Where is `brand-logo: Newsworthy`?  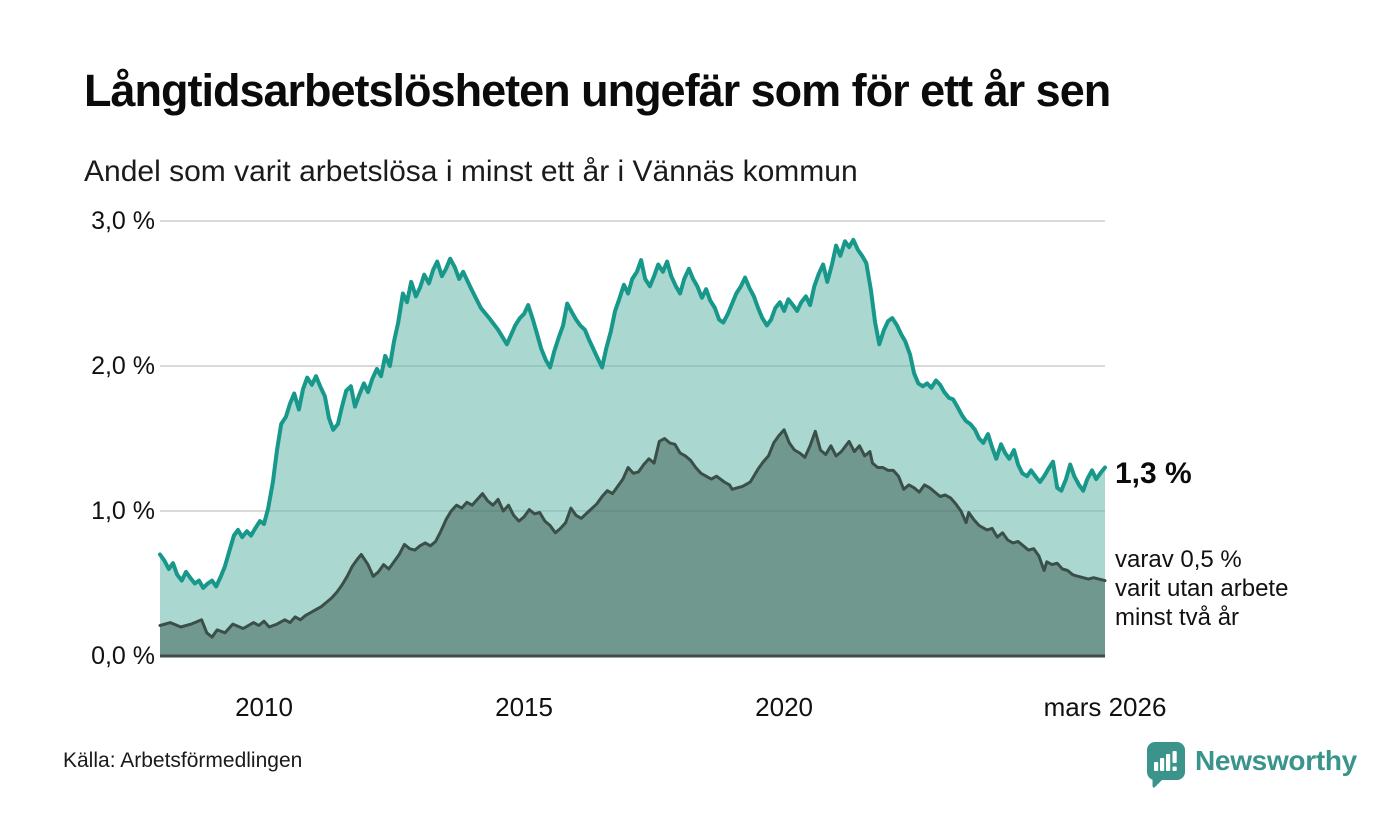
brand-logo: Newsworthy is located at coordinates (1251, 765).